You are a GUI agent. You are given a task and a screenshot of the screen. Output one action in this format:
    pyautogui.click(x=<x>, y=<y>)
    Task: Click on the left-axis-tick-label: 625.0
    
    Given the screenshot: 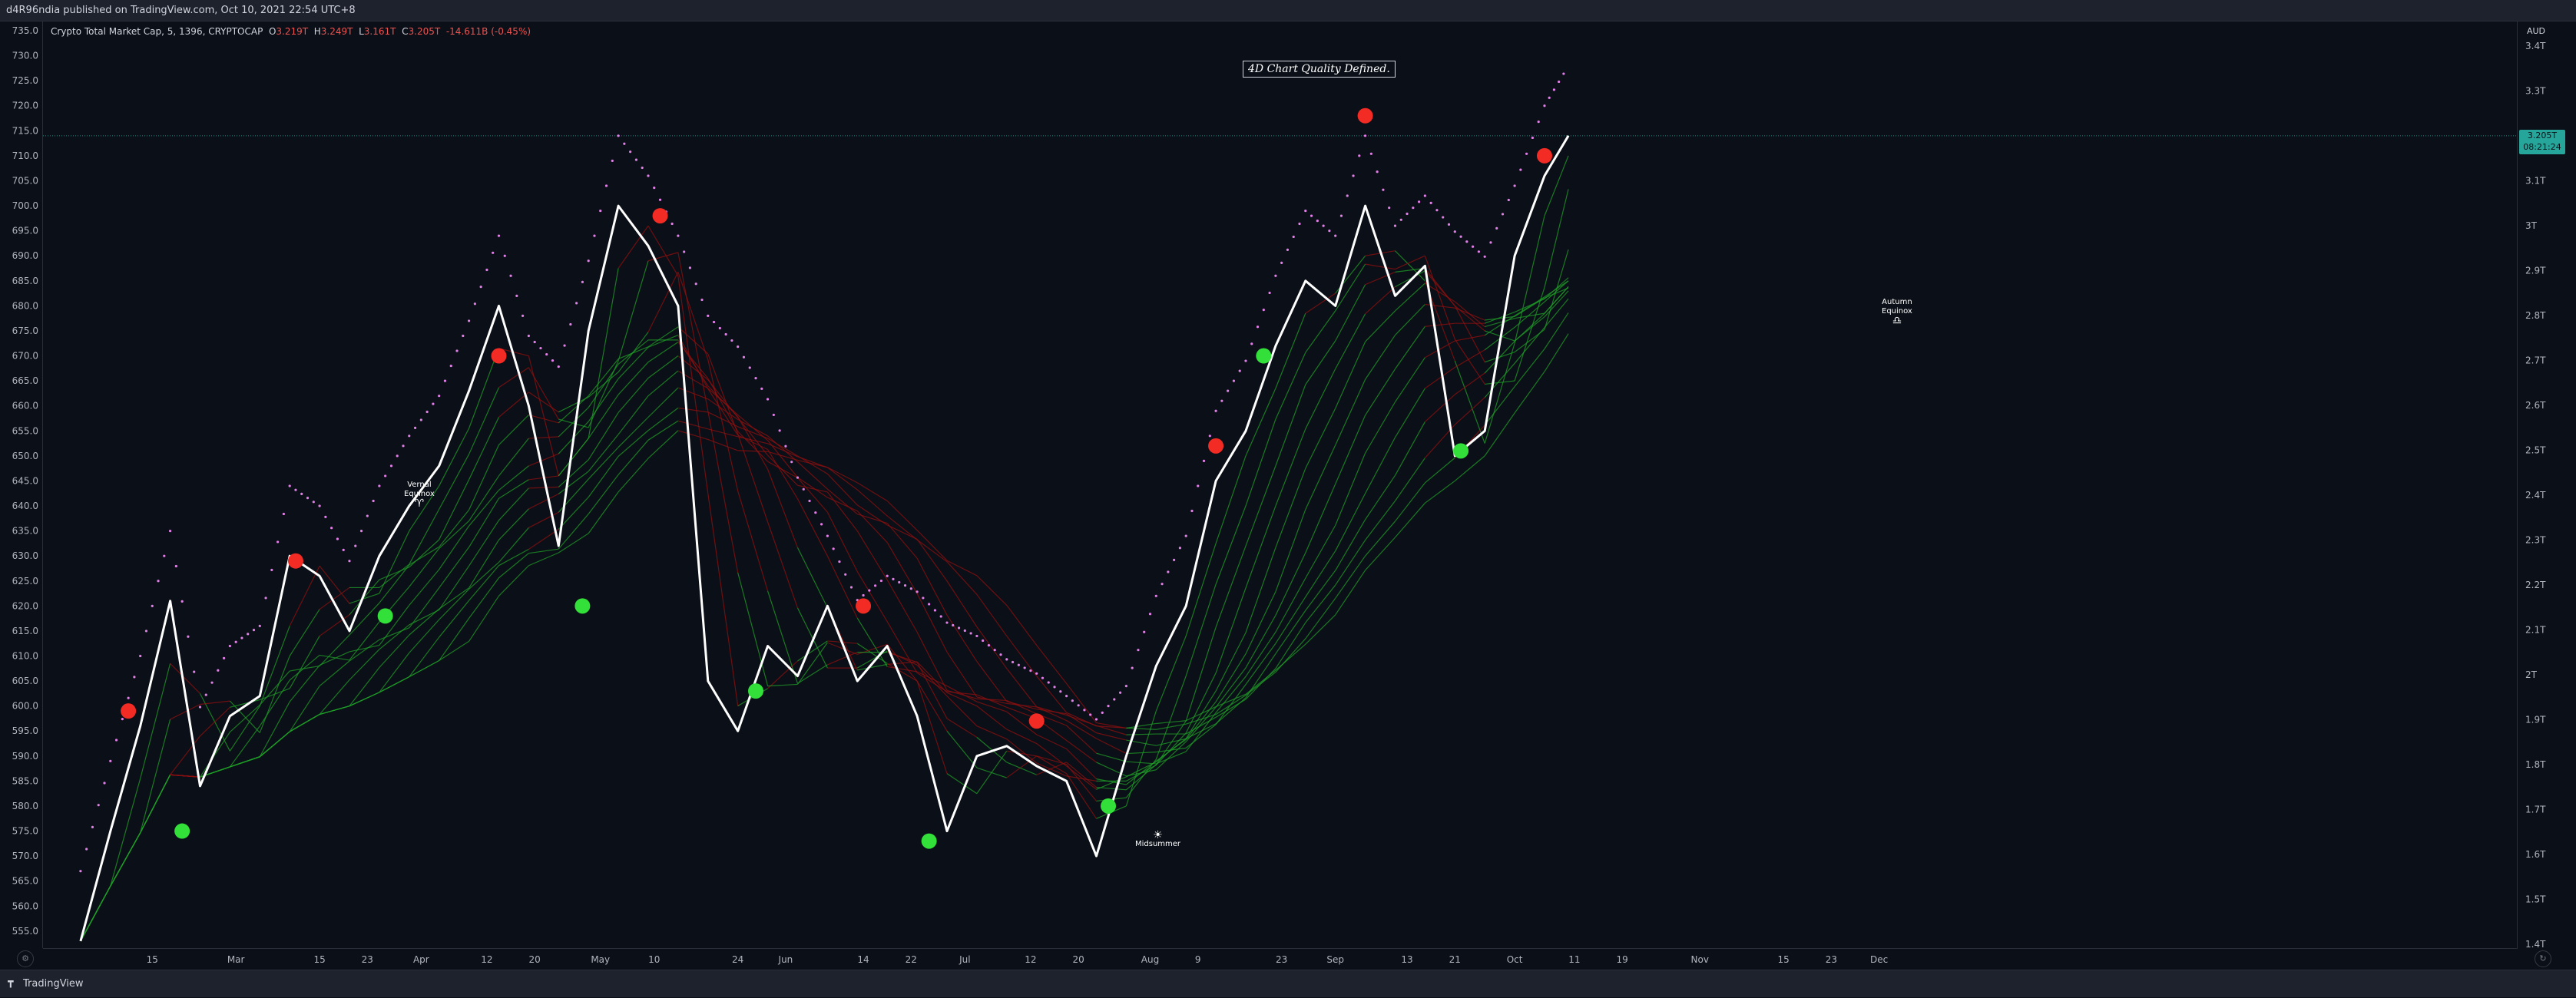 What is the action you would take?
    pyautogui.click(x=25, y=581)
    